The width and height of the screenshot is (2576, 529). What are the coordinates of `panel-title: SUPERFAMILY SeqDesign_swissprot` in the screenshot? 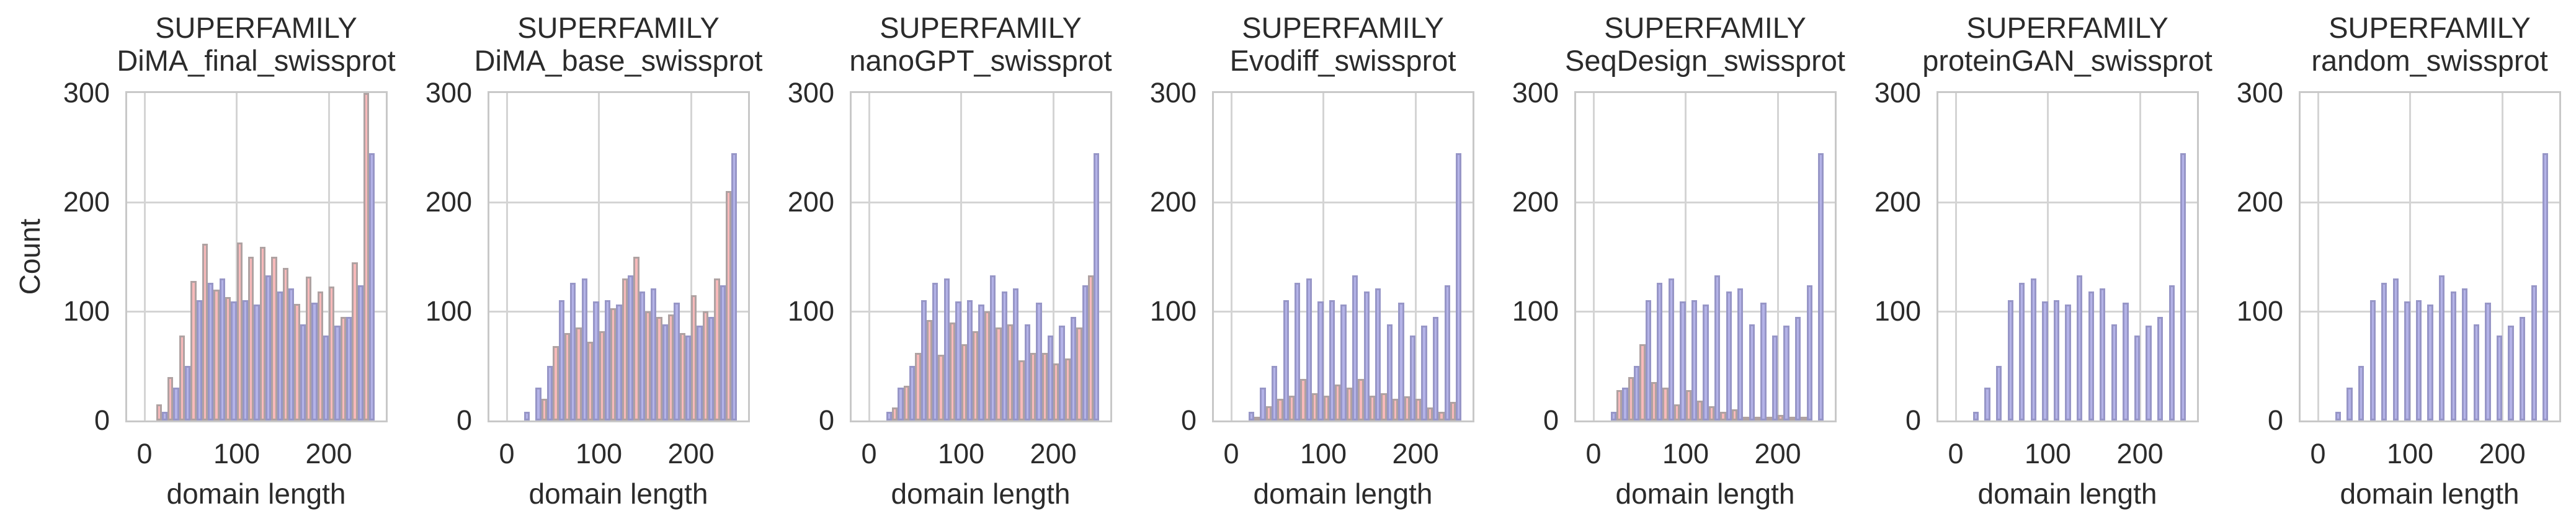 It's located at (1705, 44).